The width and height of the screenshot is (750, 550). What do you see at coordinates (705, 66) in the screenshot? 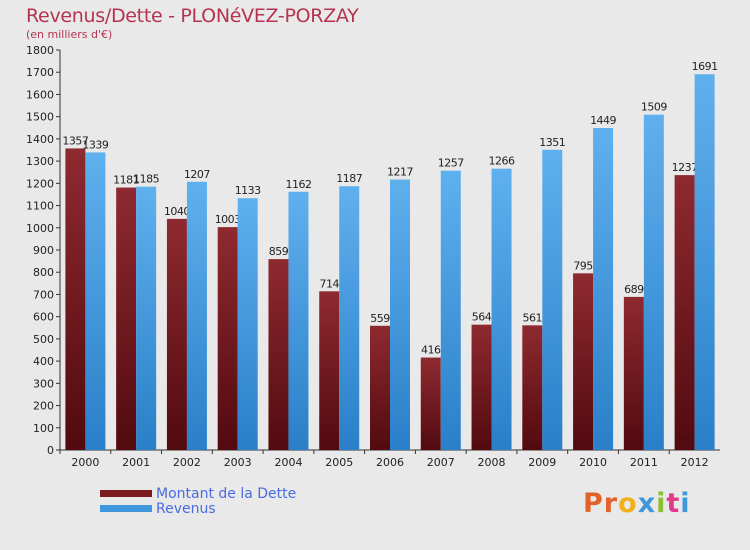
I see `data-label-revenus: 1691` at bounding box center [705, 66].